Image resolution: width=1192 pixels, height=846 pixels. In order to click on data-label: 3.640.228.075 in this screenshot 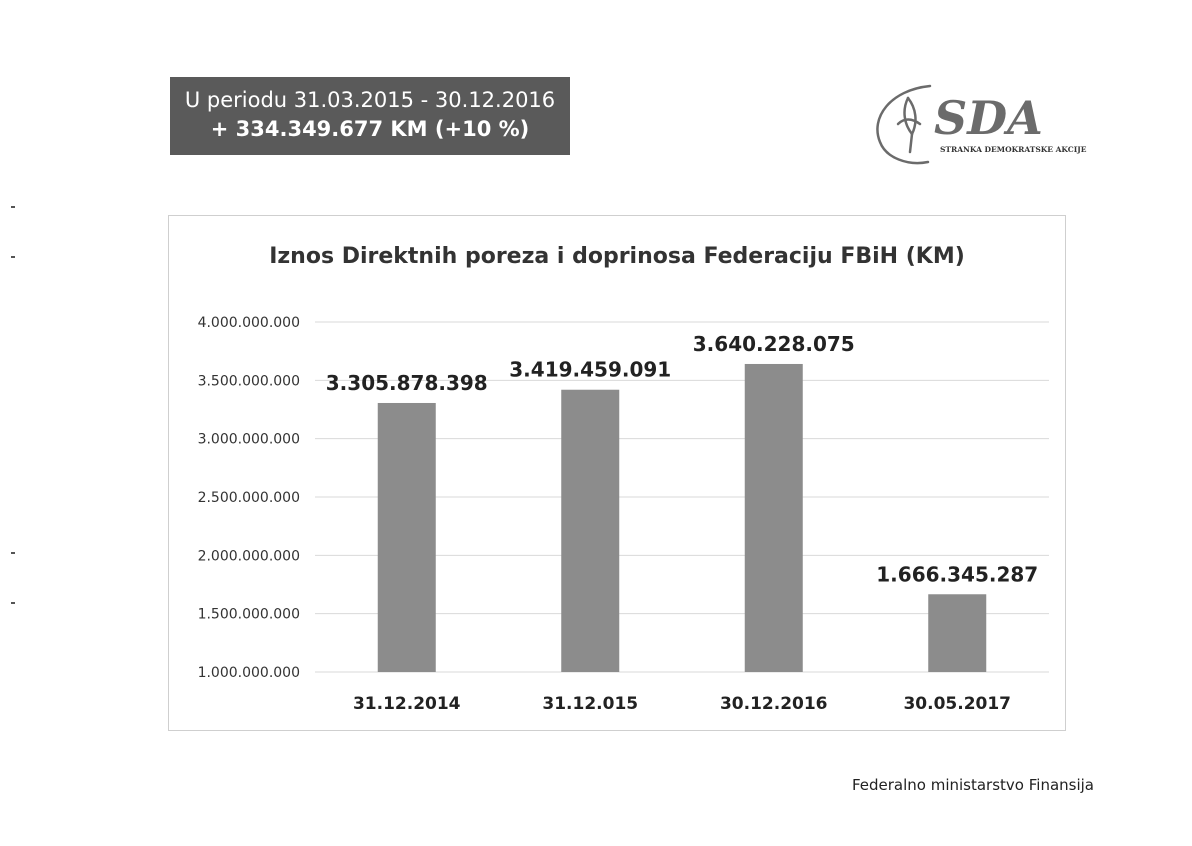, I will do `click(774, 344)`.